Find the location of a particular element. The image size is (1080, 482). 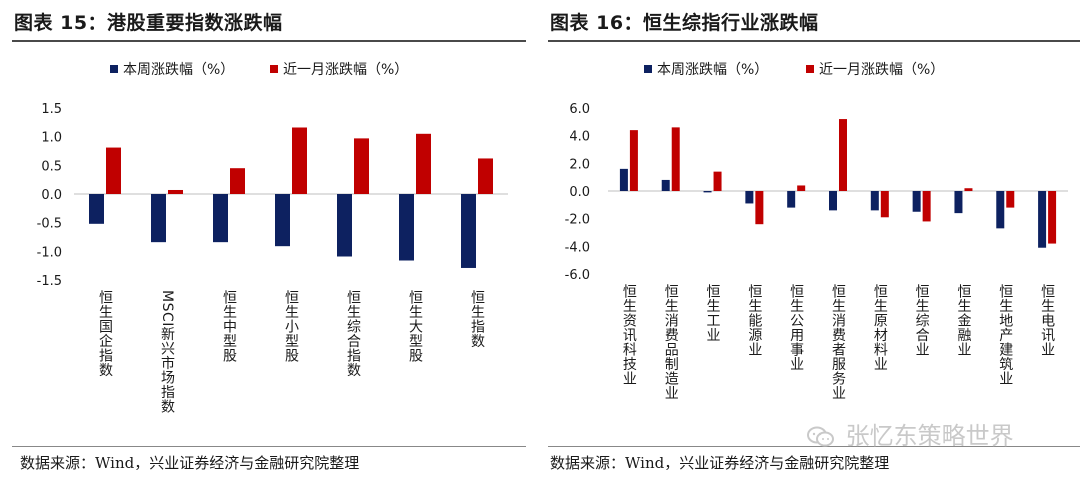

category-label: 恒生电讯业 is located at coordinates (1047, 320).